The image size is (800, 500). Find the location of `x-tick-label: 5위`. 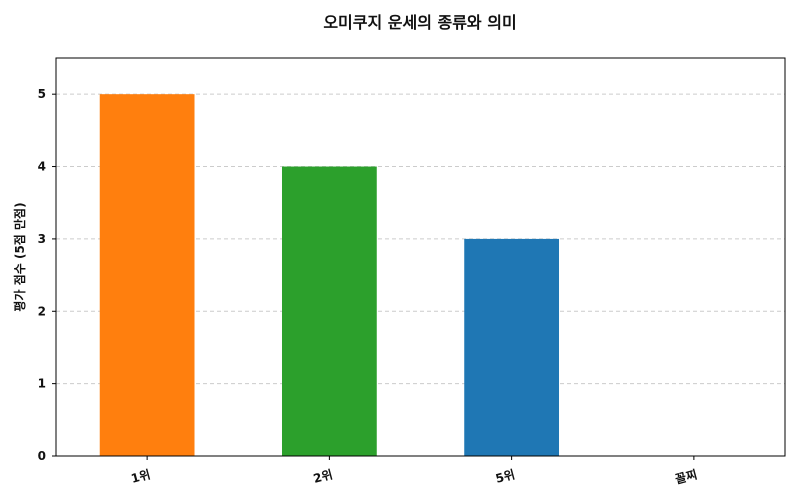

x-tick-label: 5위 is located at coordinates (505, 476).